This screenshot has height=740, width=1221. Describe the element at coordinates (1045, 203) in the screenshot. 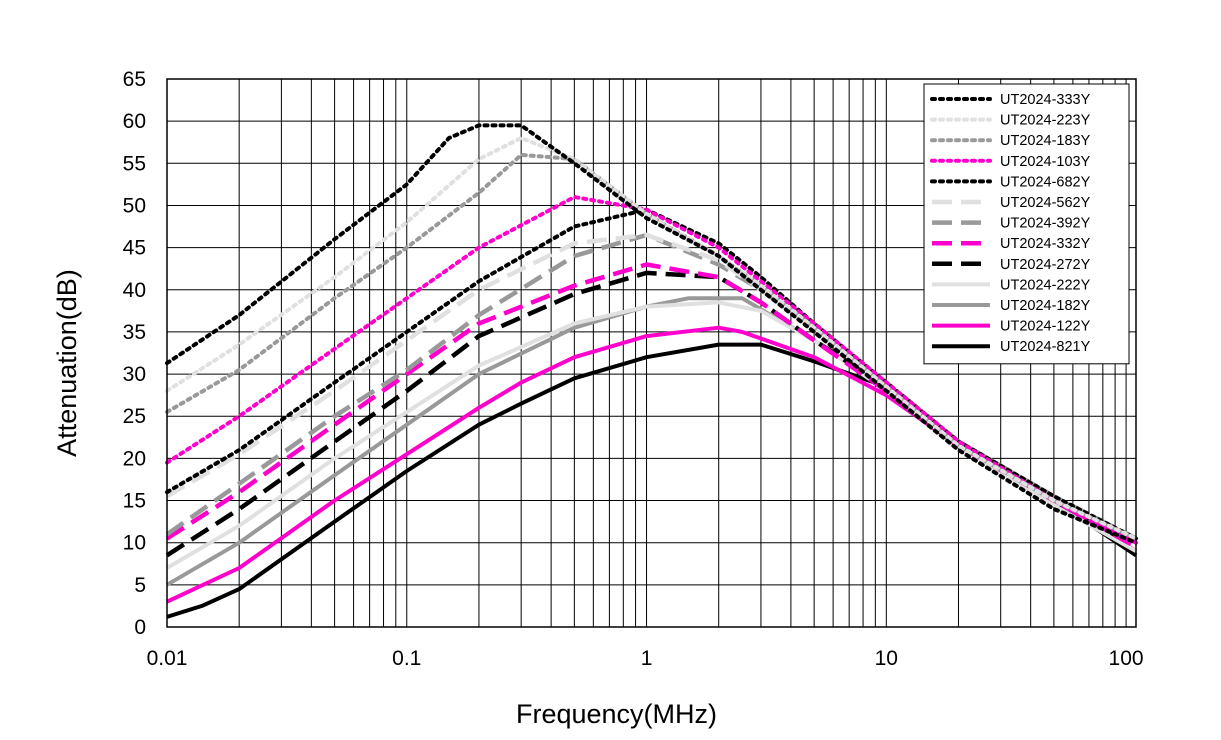

I see `legend-label: UT2024-562Y` at that location.